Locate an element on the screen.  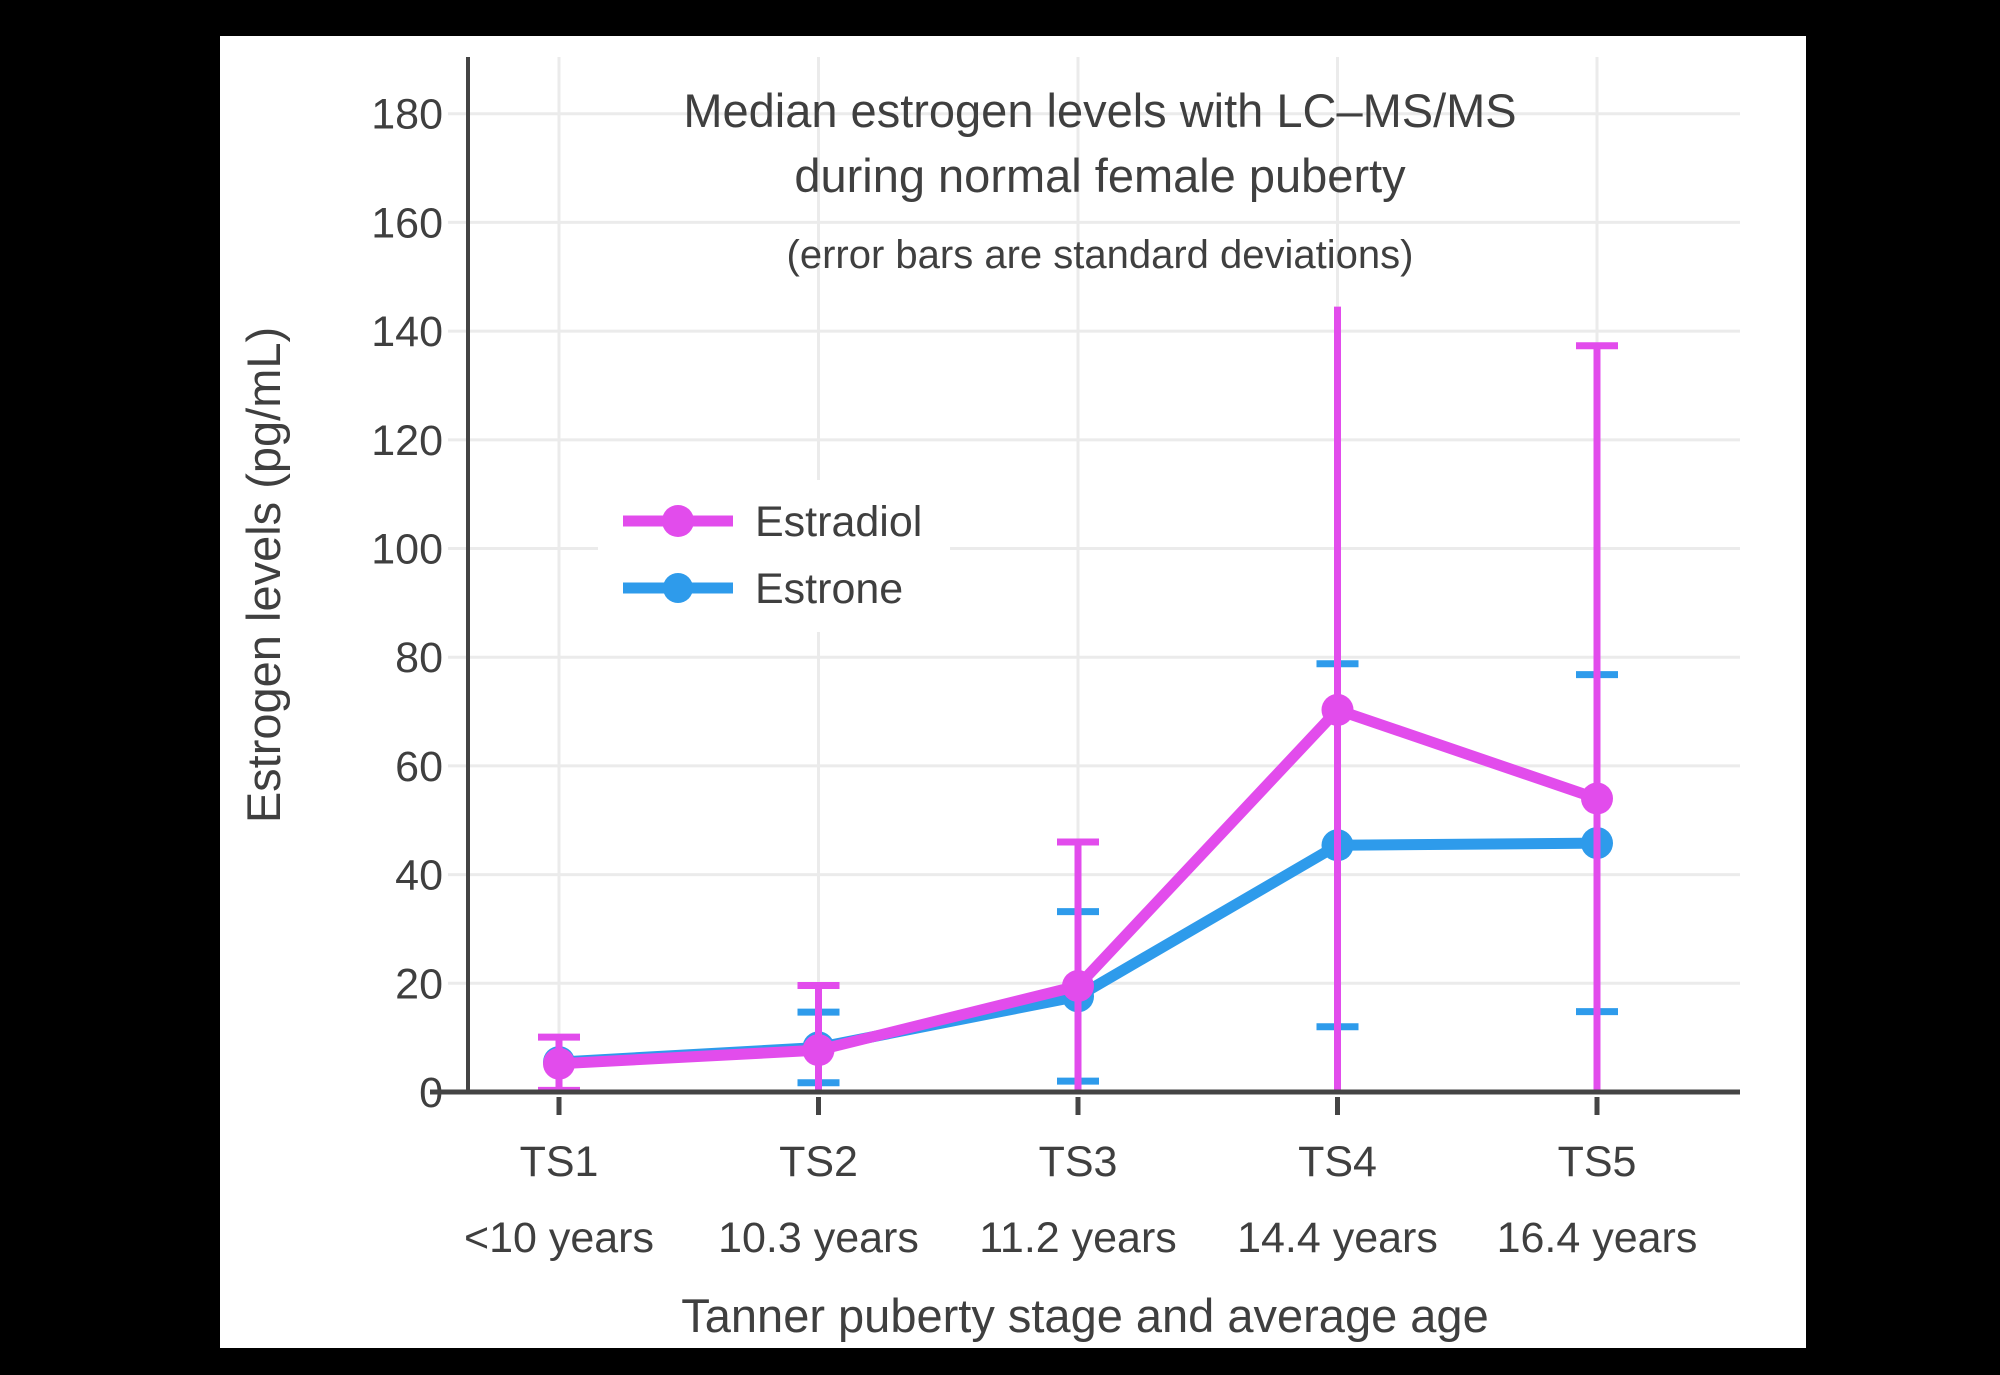
x-tick-sublabel-TS3: 11.2 years is located at coordinates (1078, 1238).